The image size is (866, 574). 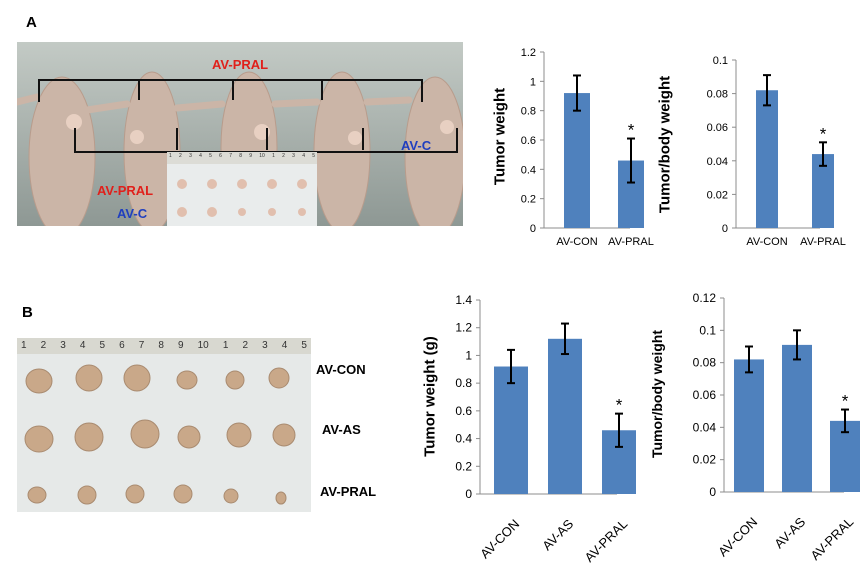 I want to click on chart-tumor-body-weight-a: 0 0.02 0.04 0.06 0.08 0.1 * AV-CON AV-PRAL, so click(x=773, y=151).